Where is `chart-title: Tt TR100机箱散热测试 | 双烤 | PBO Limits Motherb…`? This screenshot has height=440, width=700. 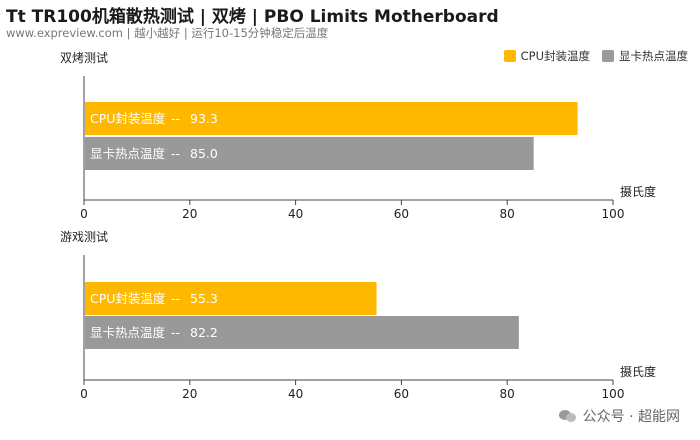 chart-title: Tt TR100机箱散热测试 | 双烤 | PBO Limits Motherb… is located at coordinates (252, 17).